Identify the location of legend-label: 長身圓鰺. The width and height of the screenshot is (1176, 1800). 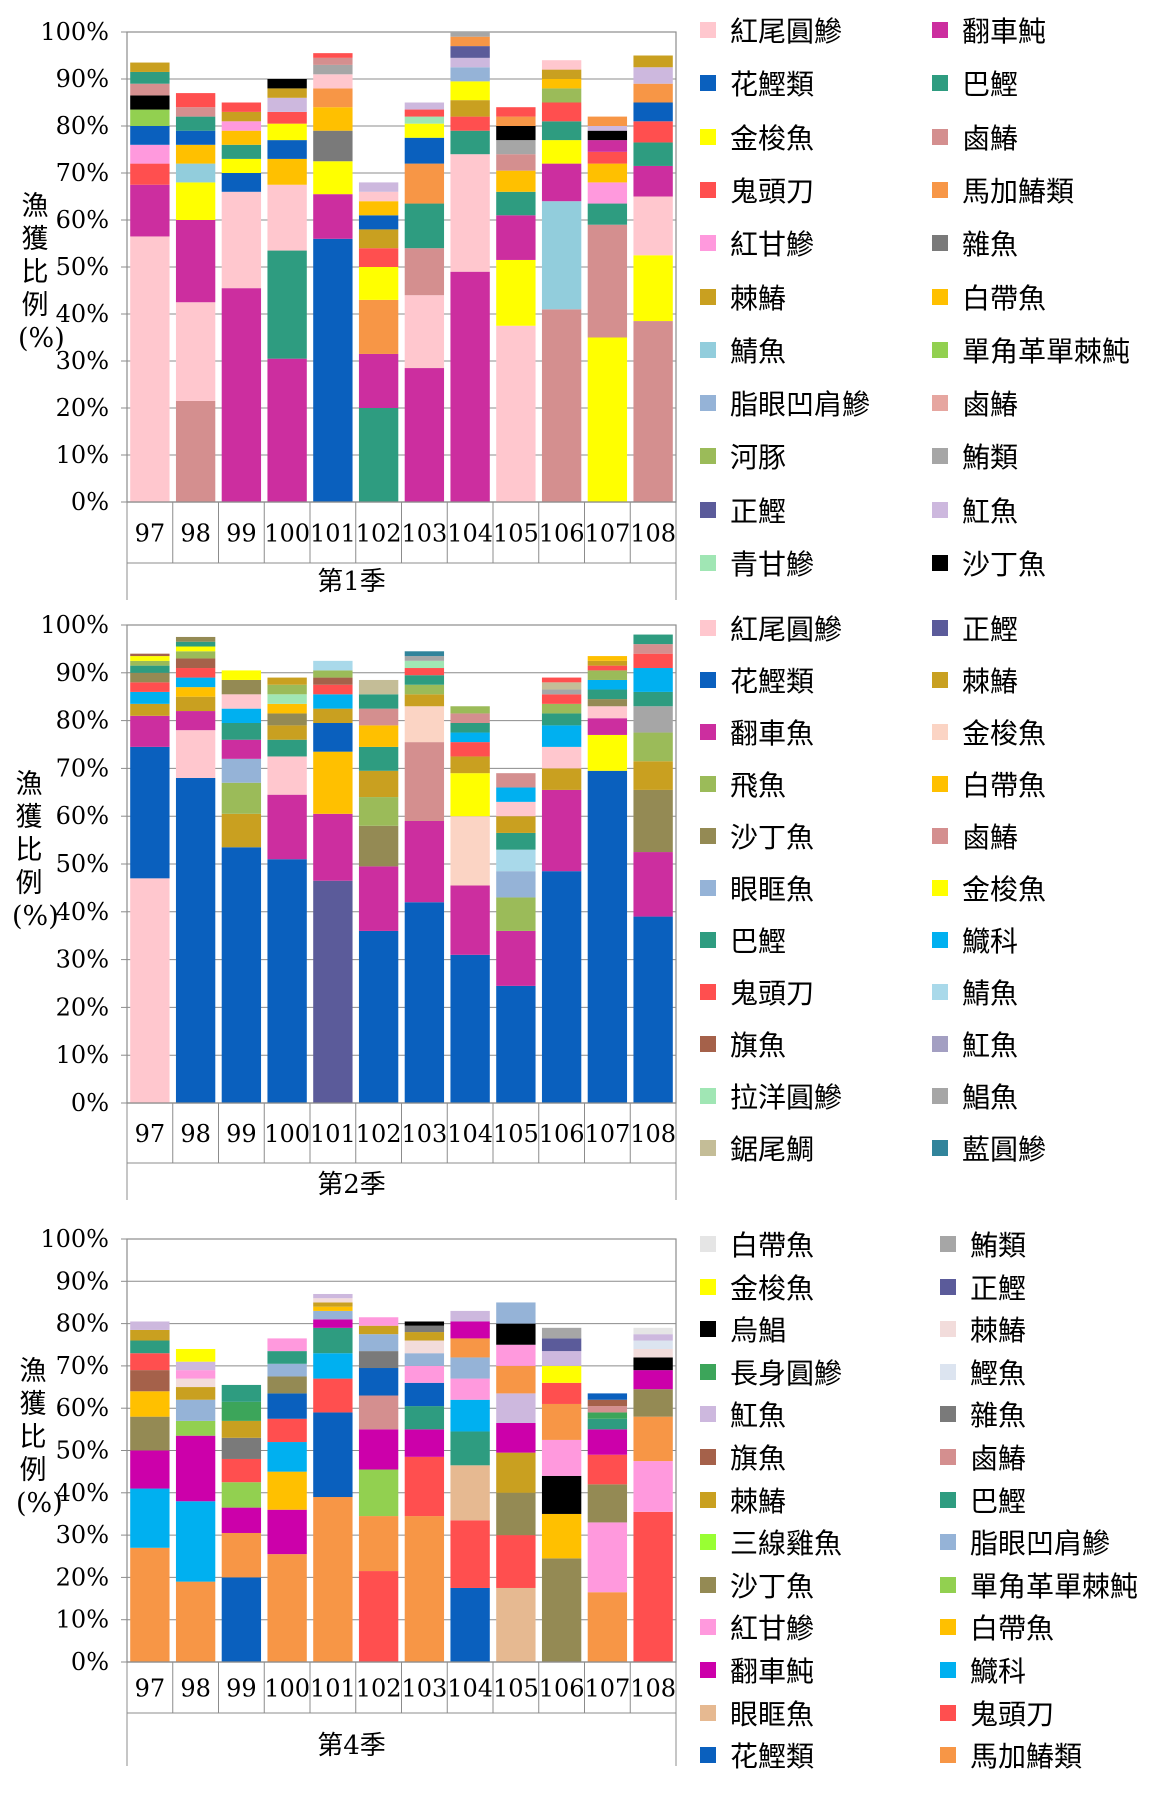
(786, 1373).